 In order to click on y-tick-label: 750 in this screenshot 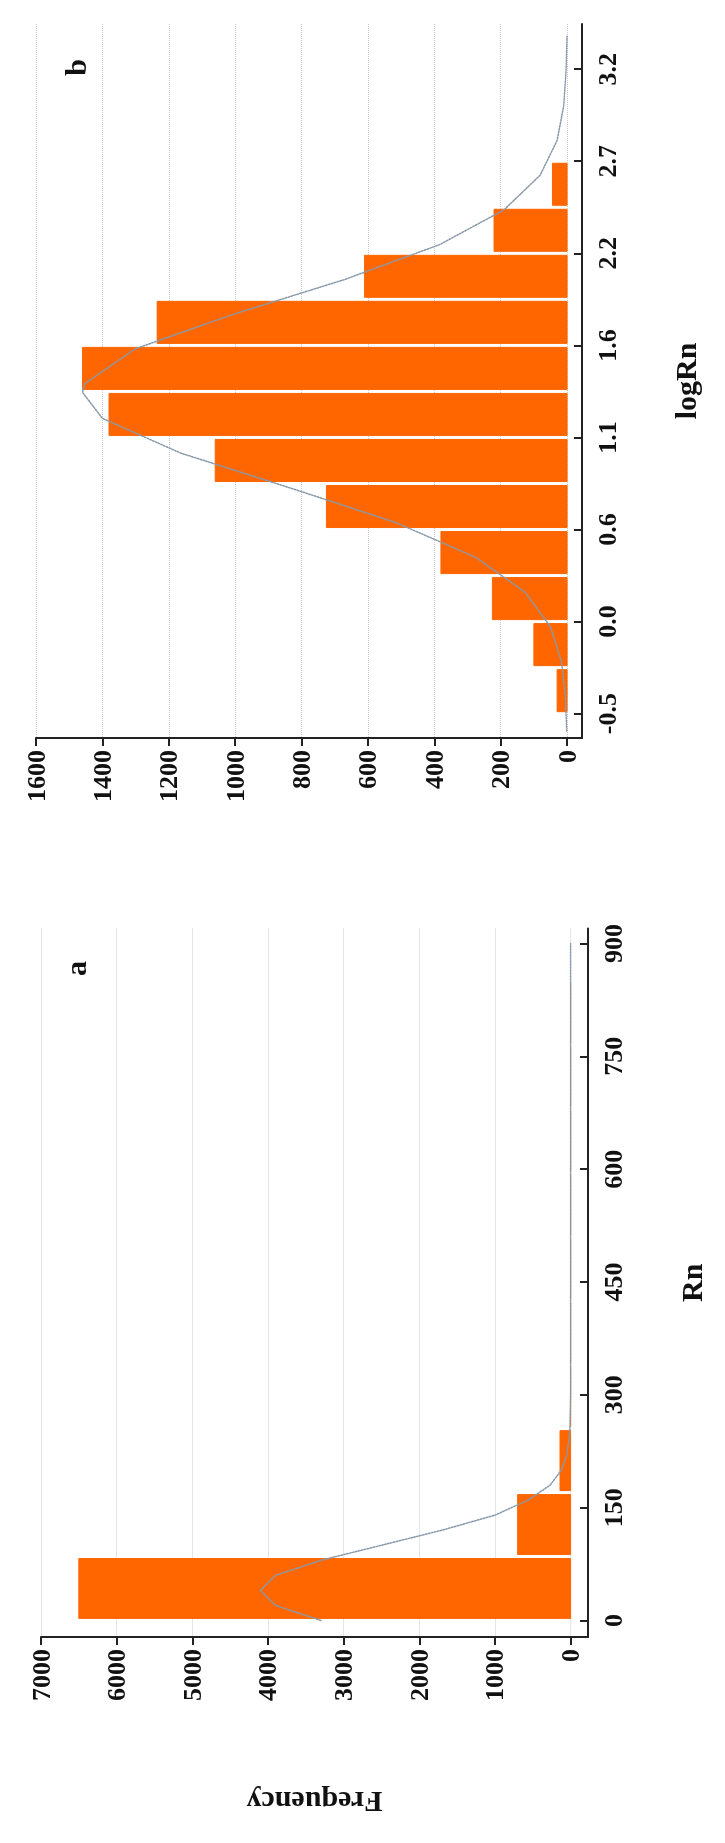, I will do `click(613, 1056)`.